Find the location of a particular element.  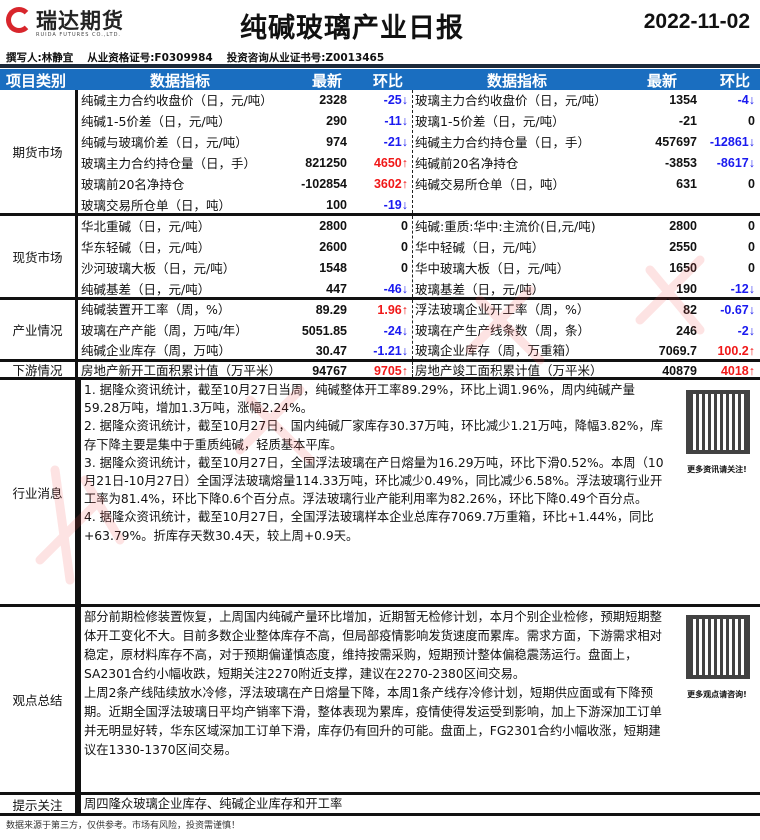

indicator-name: 华东轻碱（日，元/吨） is located at coordinates (146, 247).